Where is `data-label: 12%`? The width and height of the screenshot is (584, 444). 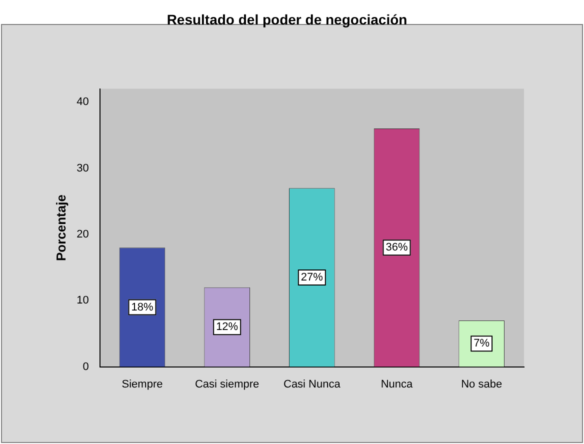
data-label: 12% is located at coordinates (227, 327).